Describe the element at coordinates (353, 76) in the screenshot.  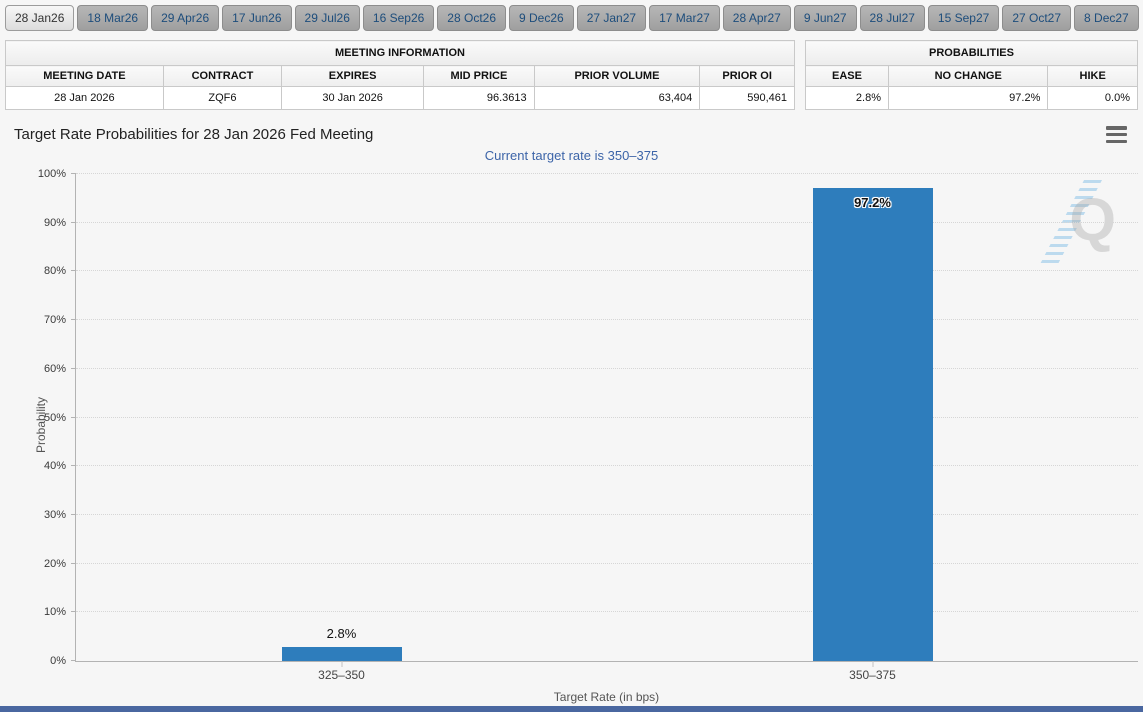
I see `column-header-expires: EXPIRES` at that location.